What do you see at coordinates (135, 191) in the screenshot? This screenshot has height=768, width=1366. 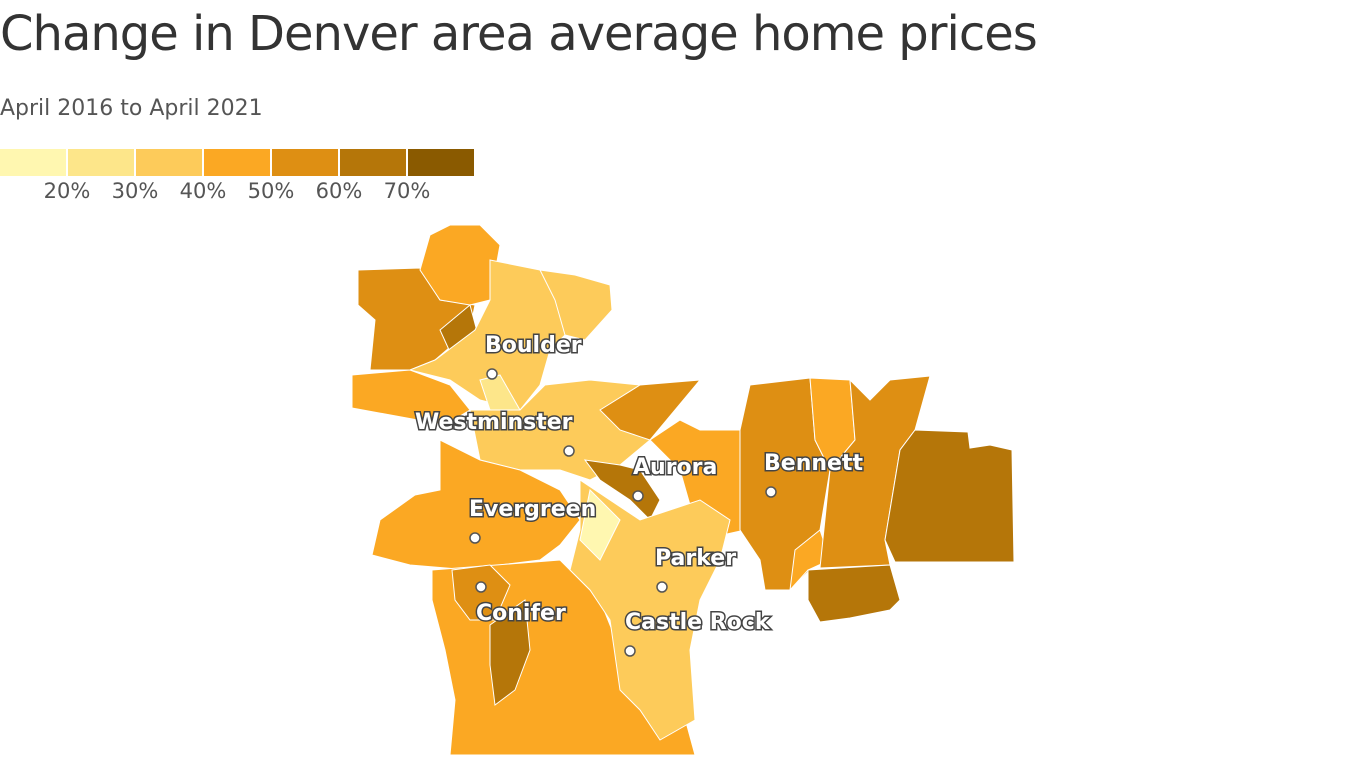 I see `legend-label: 30%` at bounding box center [135, 191].